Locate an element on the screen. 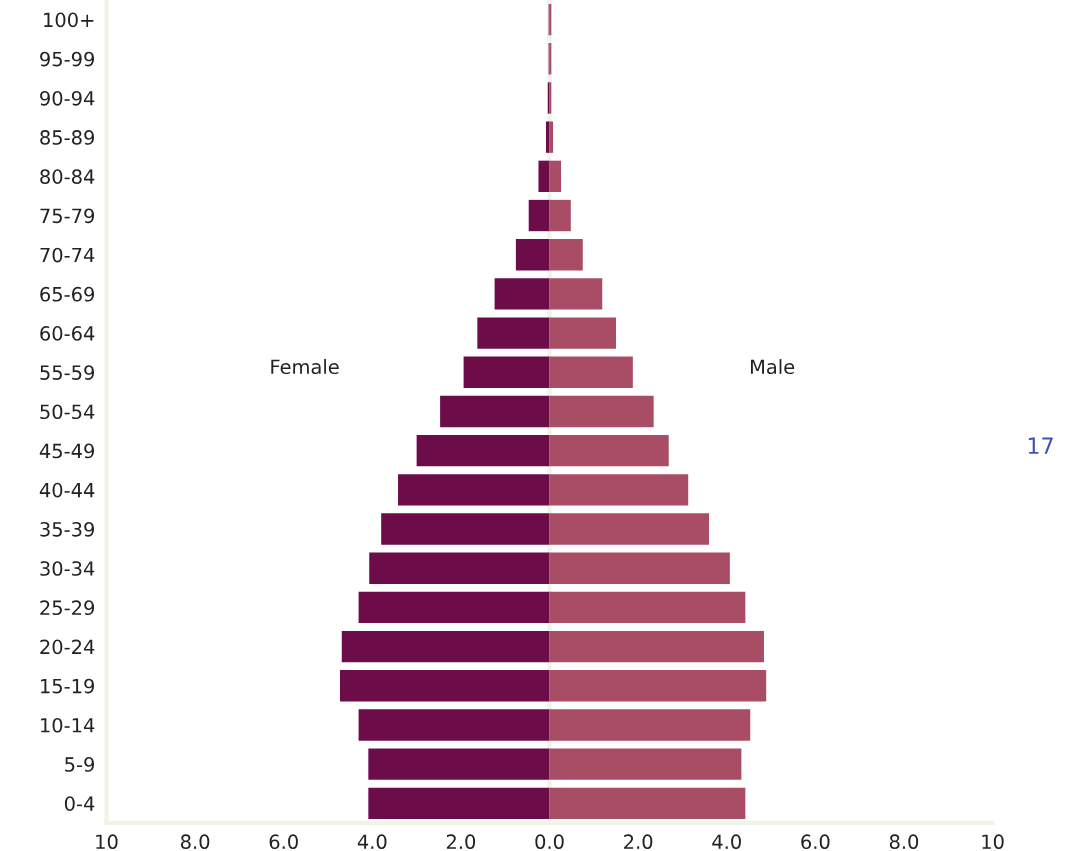 Image resolution: width=1065 pixels, height=851 pixels. y-tick-label: 80-84 is located at coordinates (67, 176).